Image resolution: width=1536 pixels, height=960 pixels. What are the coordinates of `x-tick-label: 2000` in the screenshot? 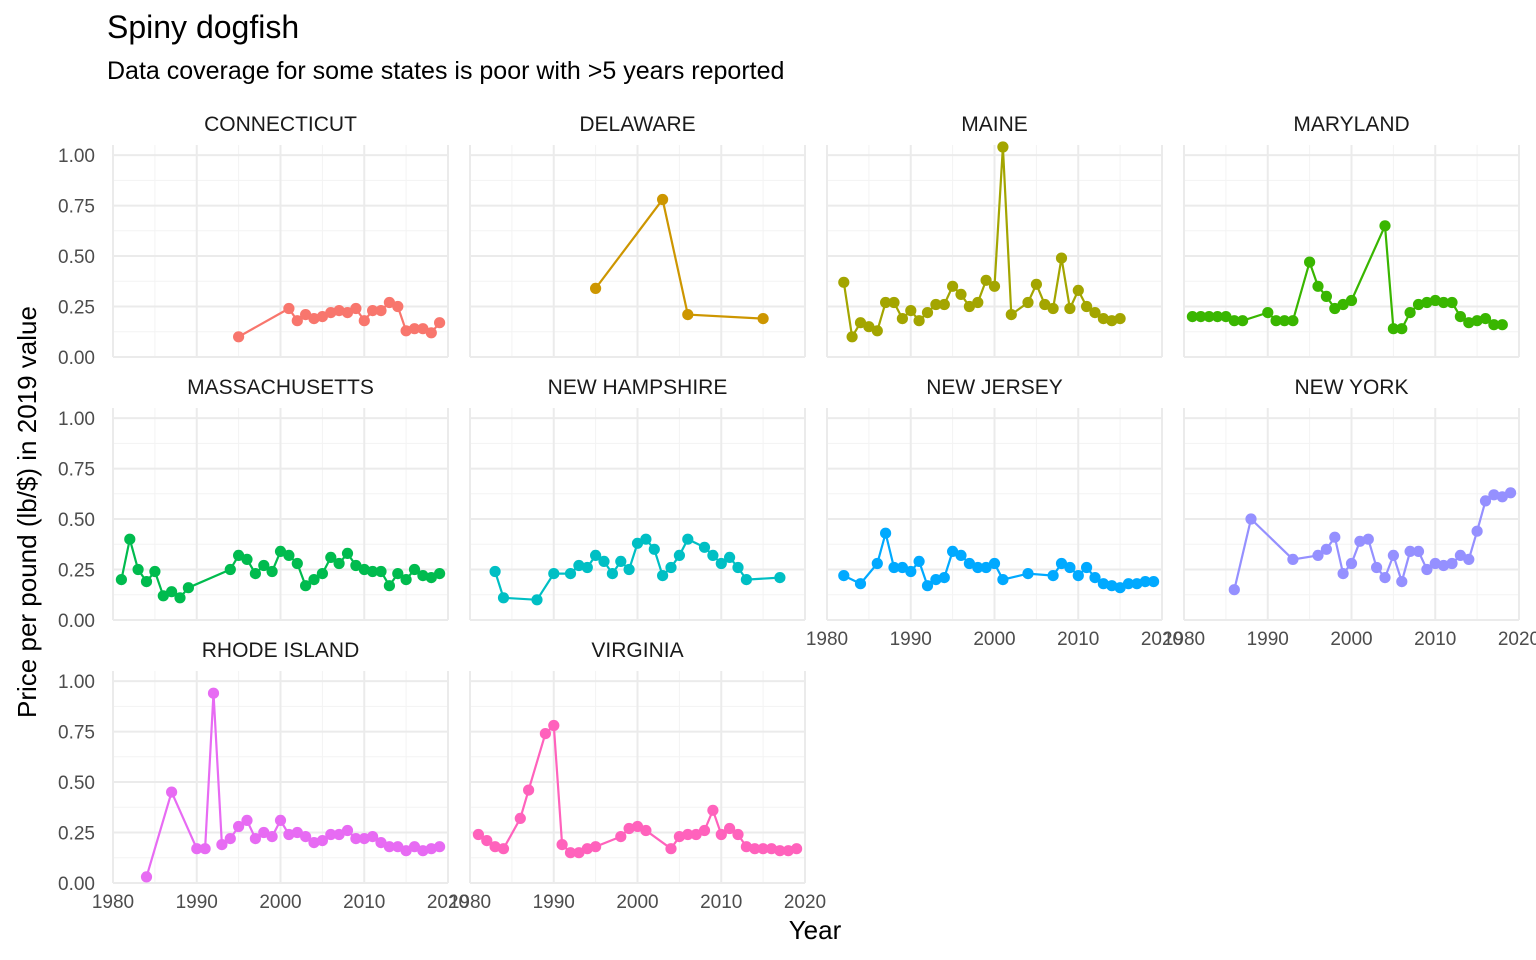 It's located at (994, 639).